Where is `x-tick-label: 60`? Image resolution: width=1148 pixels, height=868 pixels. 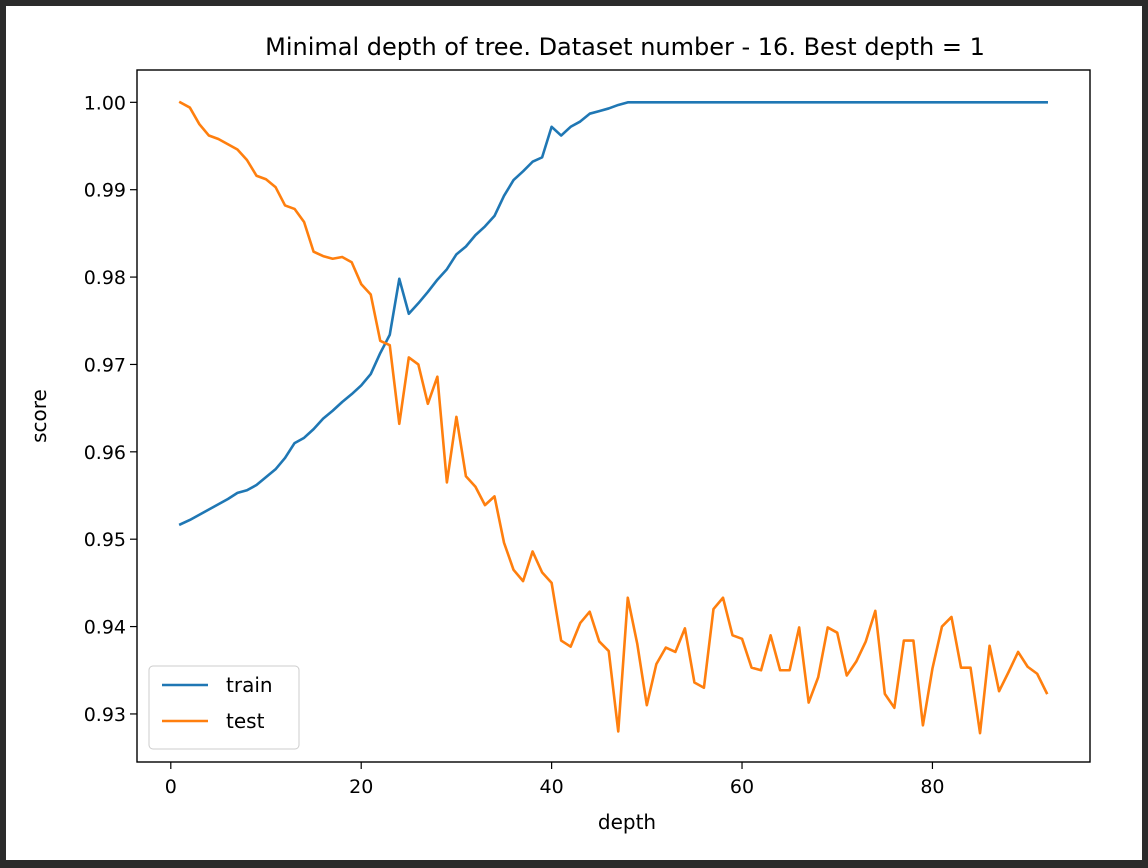 x-tick-label: 60 is located at coordinates (742, 787).